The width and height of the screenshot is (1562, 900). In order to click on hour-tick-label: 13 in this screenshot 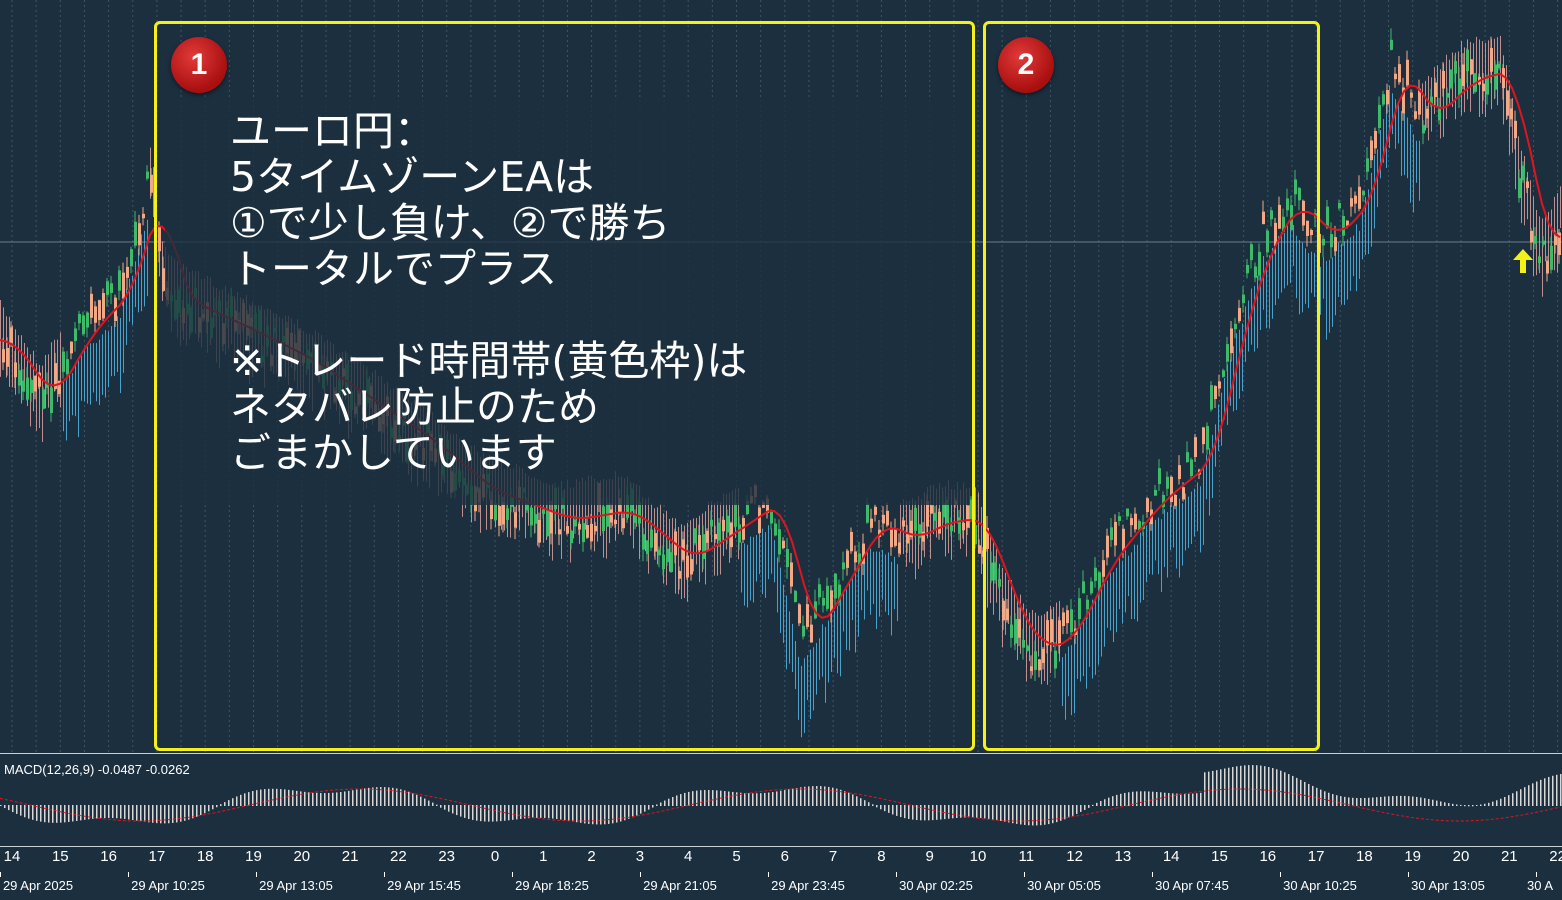, I will do `click(1123, 856)`.